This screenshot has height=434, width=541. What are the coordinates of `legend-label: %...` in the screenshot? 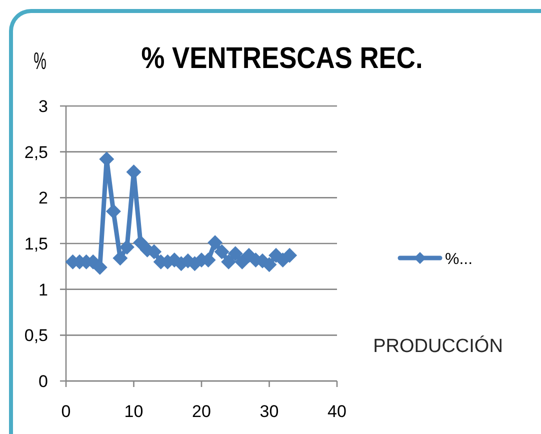 It's located at (459, 259).